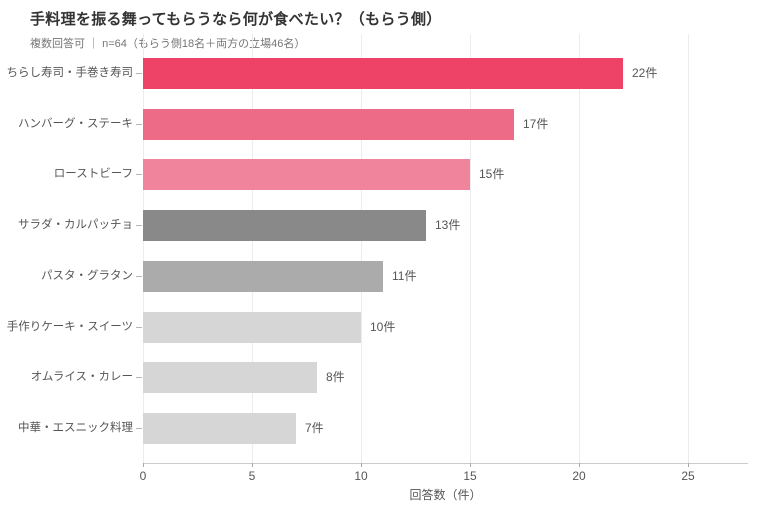 The image size is (760, 506). What do you see at coordinates (75, 124) in the screenshot?
I see `category-label: ハンバーグ・ステーキ` at bounding box center [75, 124].